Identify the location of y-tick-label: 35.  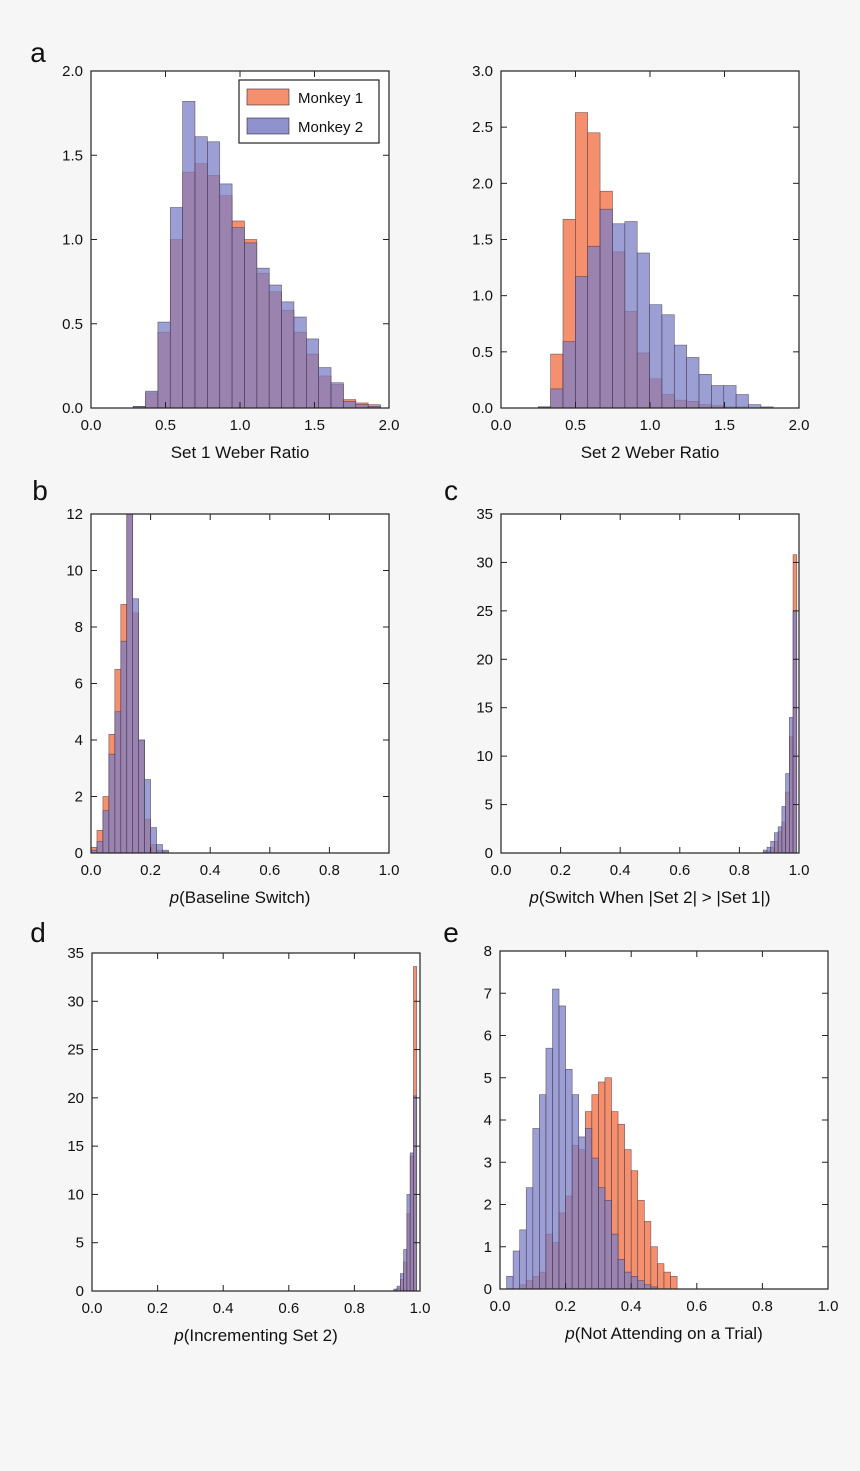
(484, 514).